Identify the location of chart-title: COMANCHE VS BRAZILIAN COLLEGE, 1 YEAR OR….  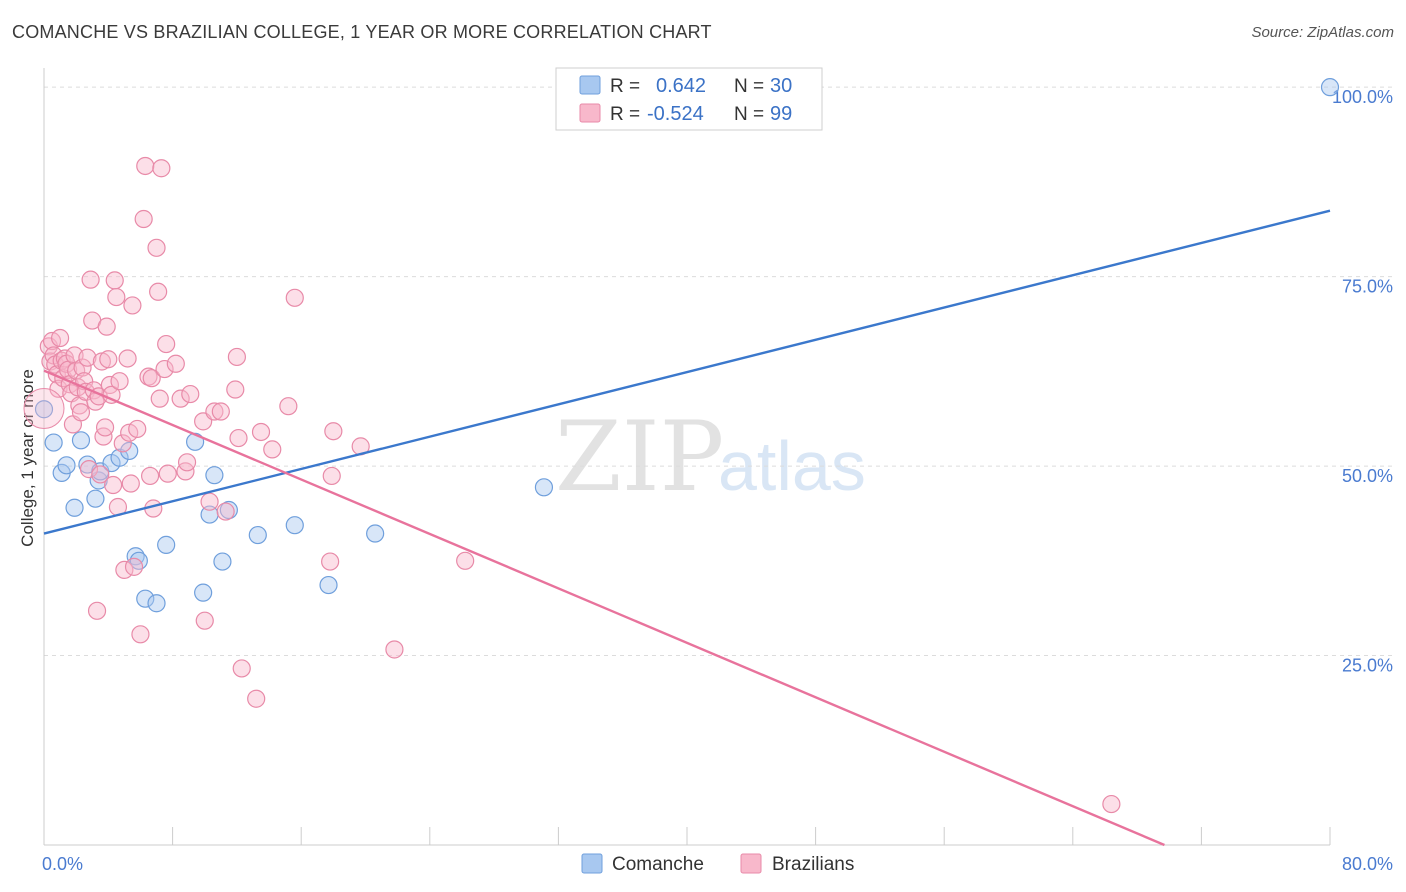
(362, 32).